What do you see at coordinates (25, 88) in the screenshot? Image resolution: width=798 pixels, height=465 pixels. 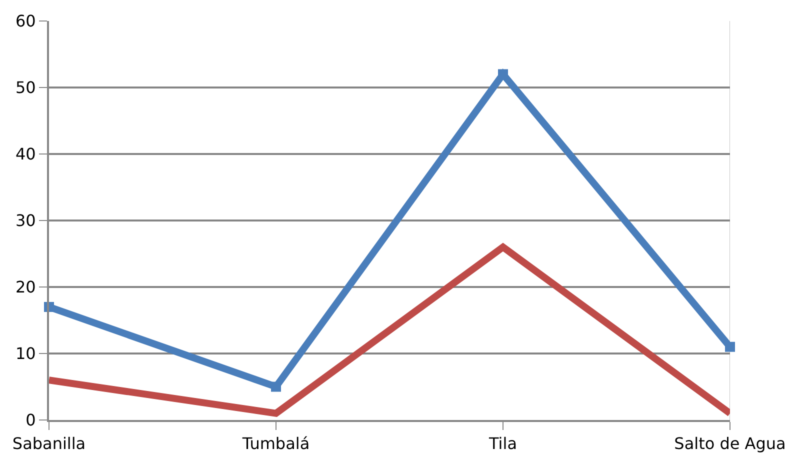 I see `y-tick-label: 50` at bounding box center [25, 88].